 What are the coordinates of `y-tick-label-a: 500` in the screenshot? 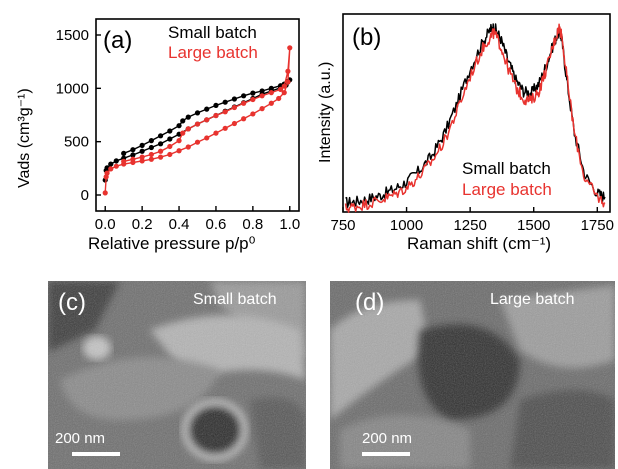 It's located at (76, 142).